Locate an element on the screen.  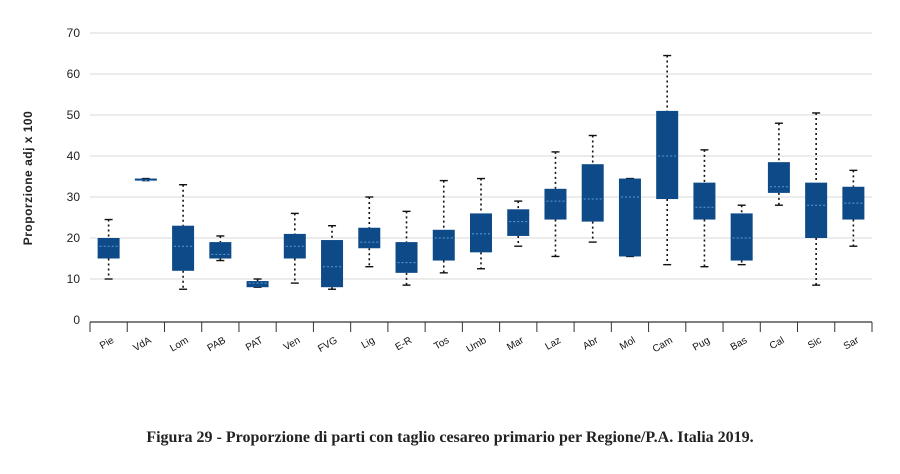
x-category-label: Mol is located at coordinates (627, 344).